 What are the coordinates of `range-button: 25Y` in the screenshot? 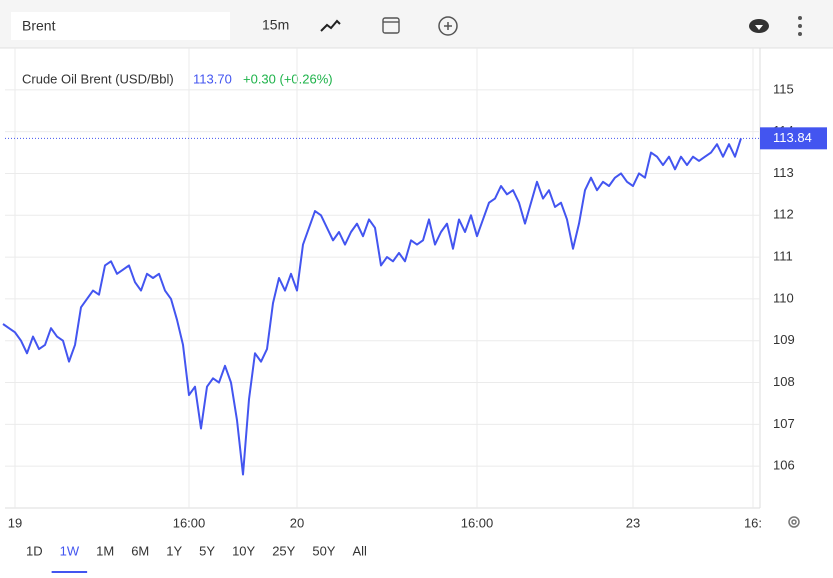 It's located at (283, 550).